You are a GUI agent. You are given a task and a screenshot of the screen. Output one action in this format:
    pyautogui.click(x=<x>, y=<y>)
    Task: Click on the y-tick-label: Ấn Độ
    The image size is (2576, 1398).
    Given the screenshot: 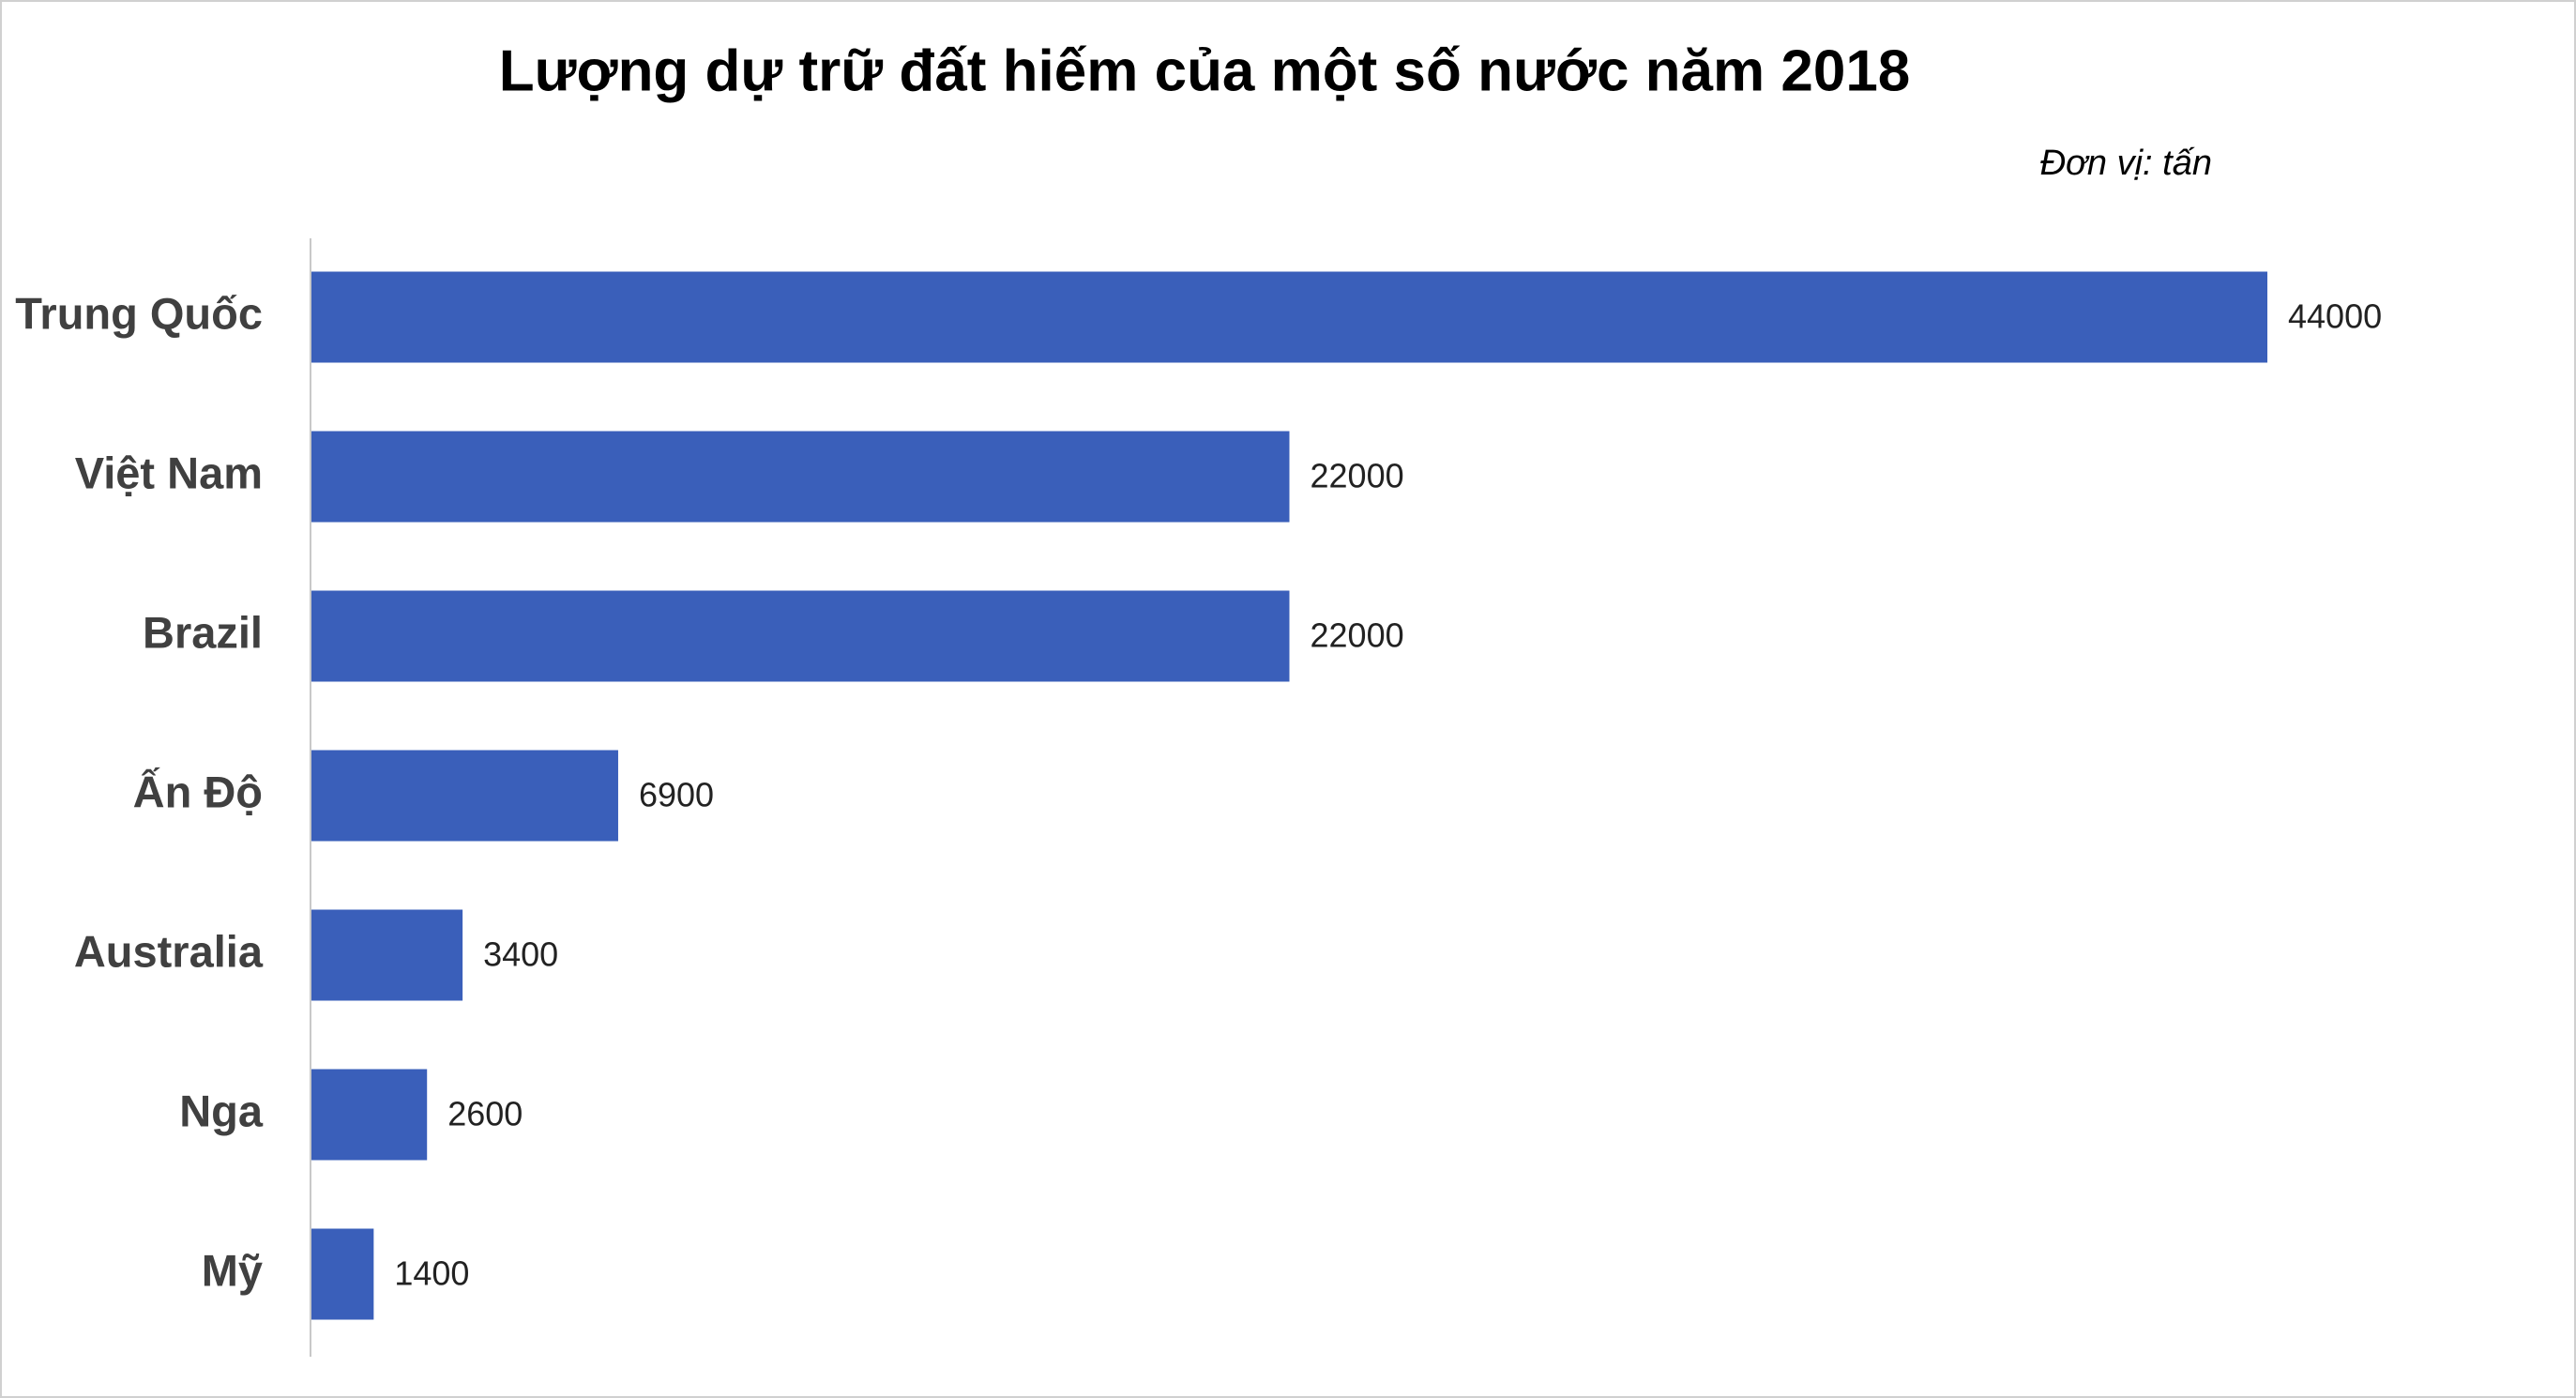 What is the action you would take?
    pyautogui.click(x=198, y=791)
    